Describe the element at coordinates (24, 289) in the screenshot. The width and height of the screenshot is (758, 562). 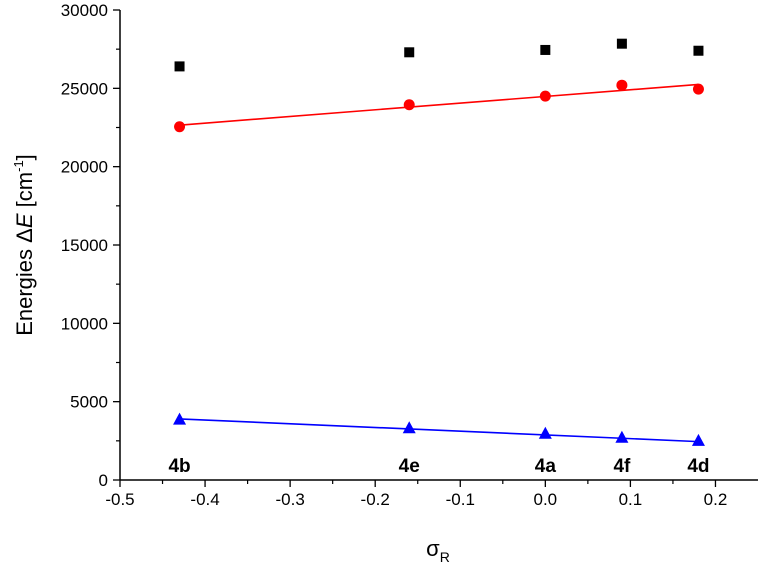
I see `y-axis-title-prefix: Energies` at that location.